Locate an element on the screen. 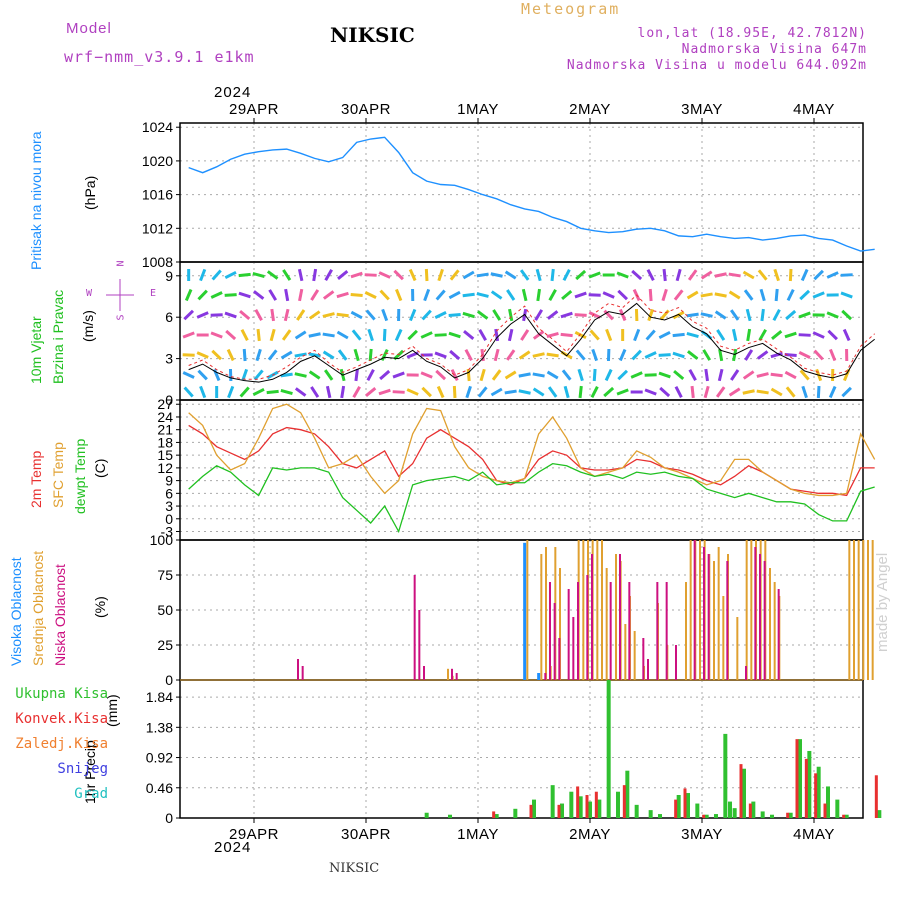 The height and width of the screenshot is (900, 900). y-tick-label: 6 is located at coordinates (169, 493).